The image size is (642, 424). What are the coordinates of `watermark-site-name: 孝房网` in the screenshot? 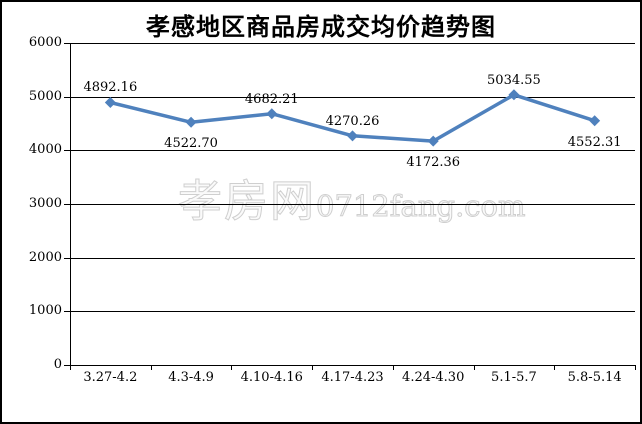 It's located at (247, 202).